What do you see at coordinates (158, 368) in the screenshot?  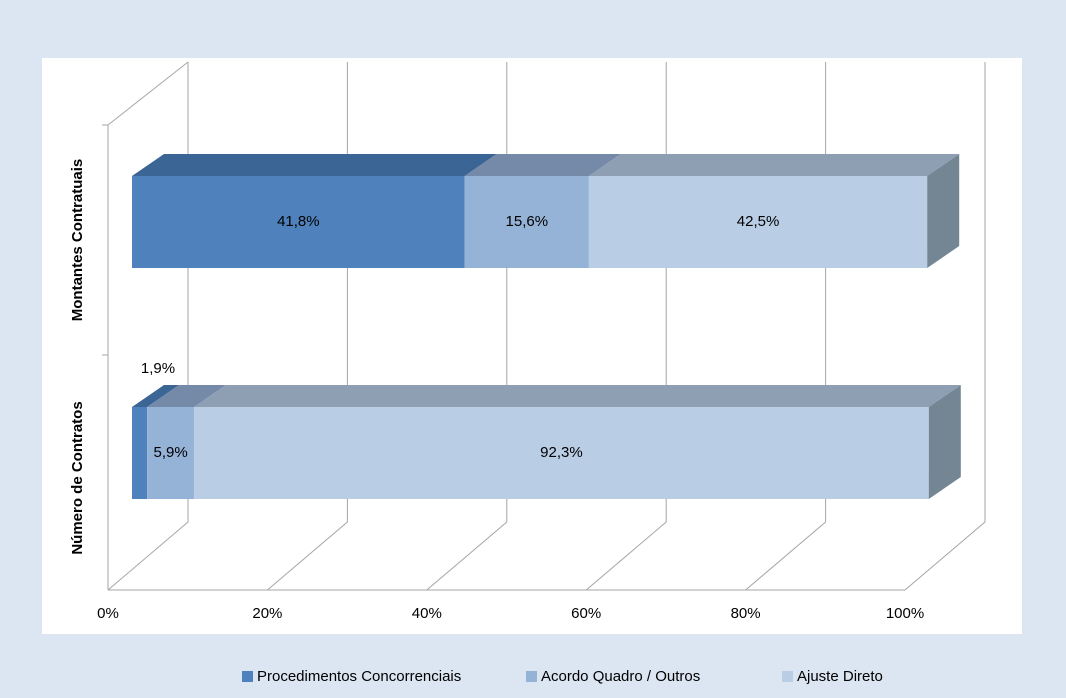 I see `data-label: 1,9%` at bounding box center [158, 368].